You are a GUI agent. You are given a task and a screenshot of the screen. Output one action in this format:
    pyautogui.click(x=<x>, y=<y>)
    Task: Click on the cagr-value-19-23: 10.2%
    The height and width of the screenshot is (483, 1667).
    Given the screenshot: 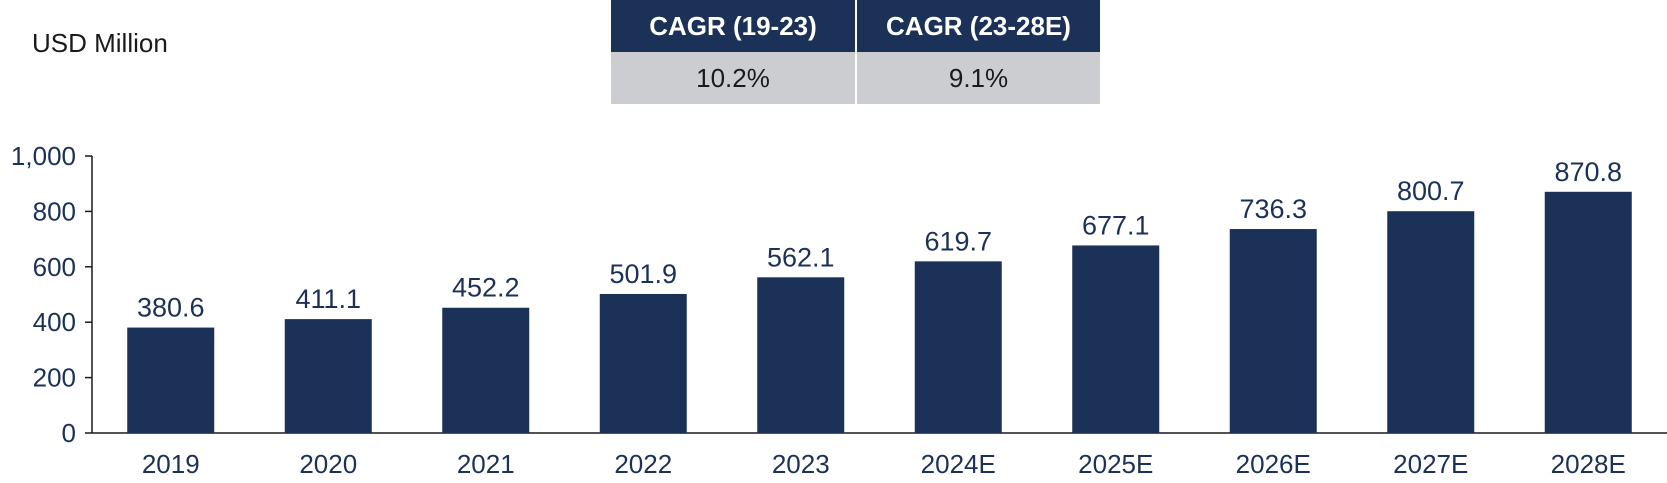 What is the action you would take?
    pyautogui.click(x=734, y=78)
    